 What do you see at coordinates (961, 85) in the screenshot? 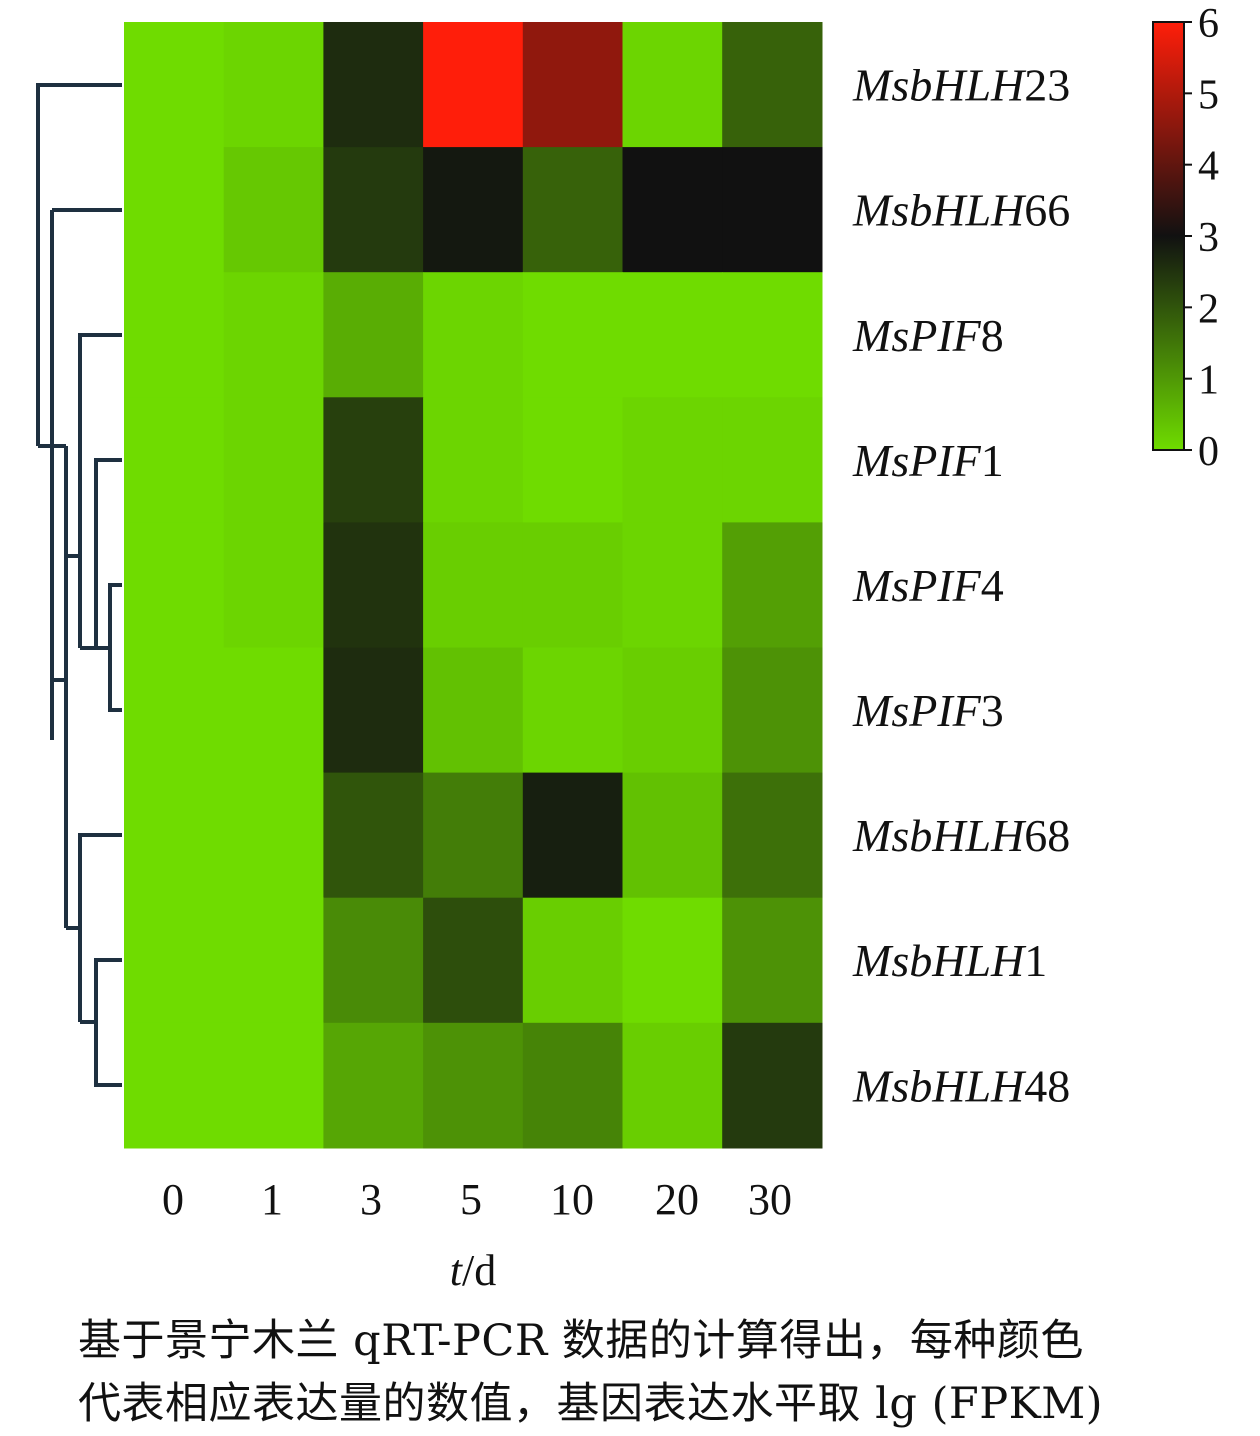
I see `row-label: MsbHLH23` at bounding box center [961, 85].